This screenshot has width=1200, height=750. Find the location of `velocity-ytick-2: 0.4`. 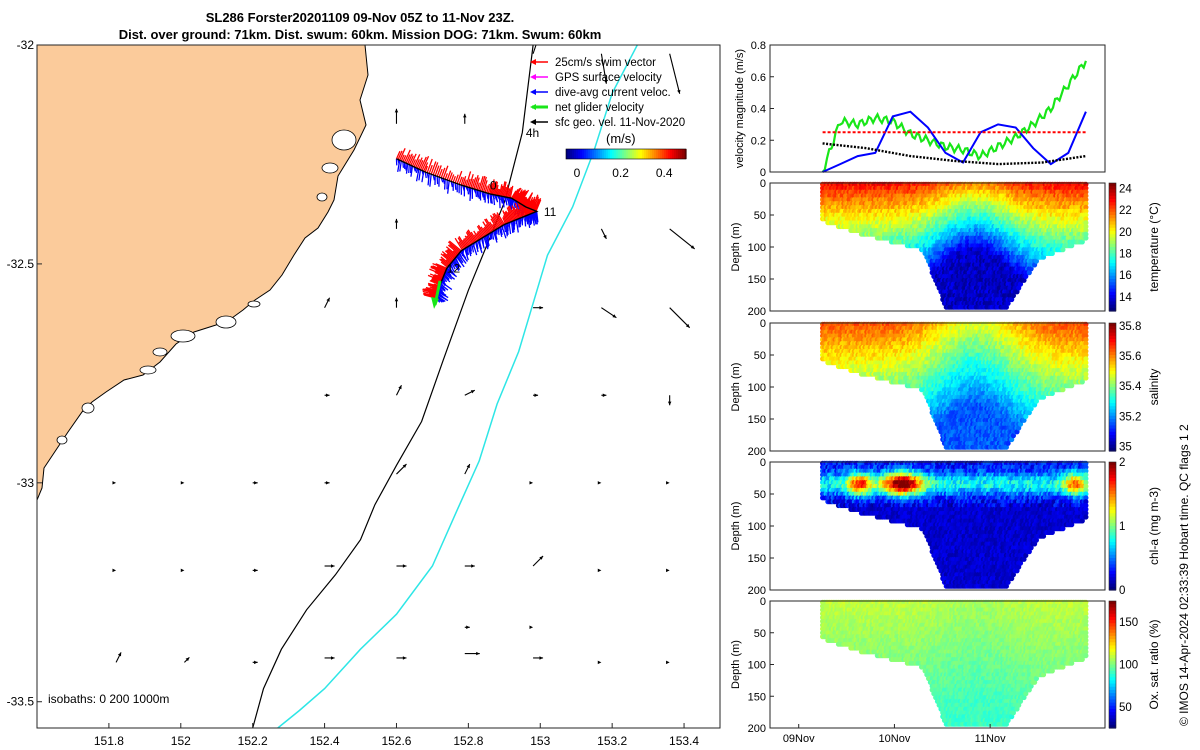

velocity-ytick-2: 0.4 is located at coordinates (758, 110).